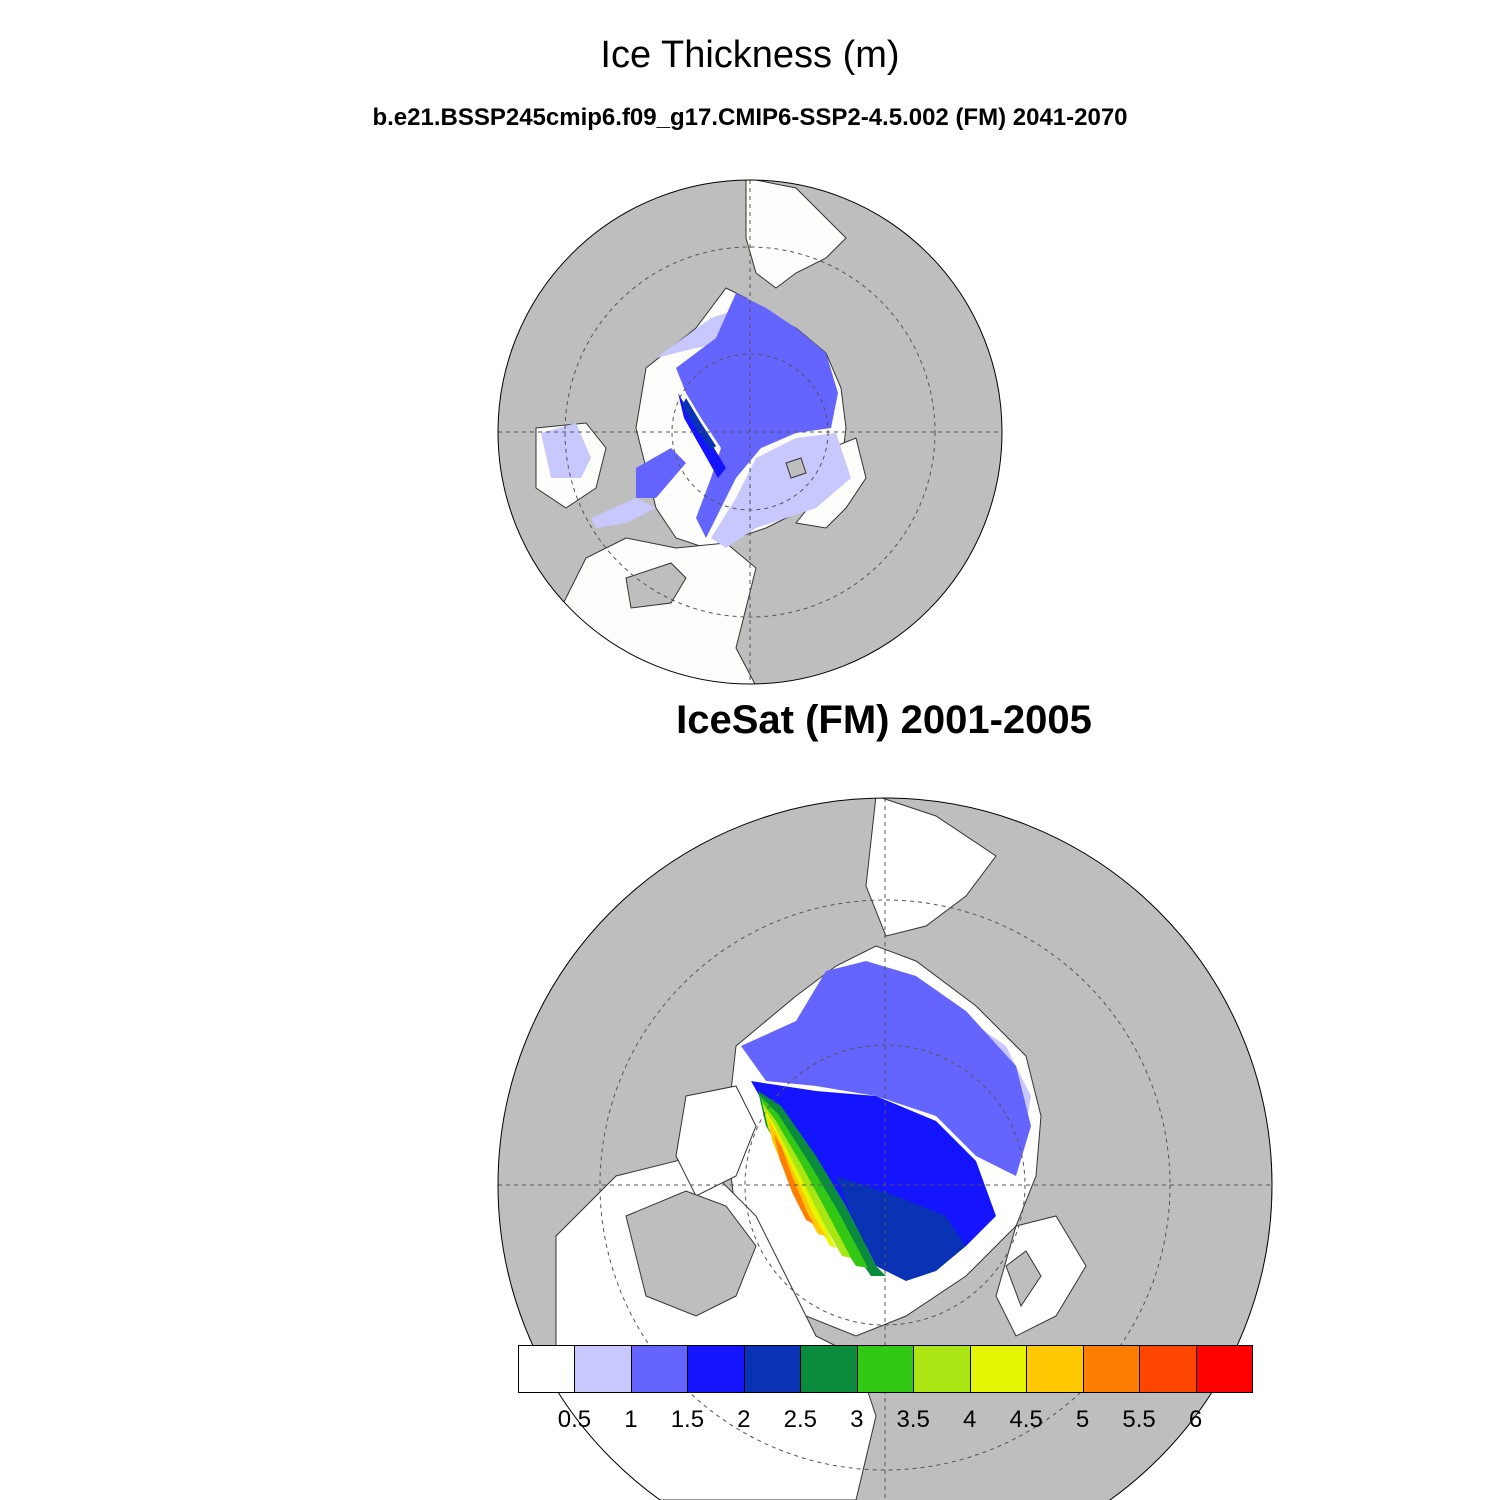  I want to click on ice-class-2-canada, so click(661, 473).